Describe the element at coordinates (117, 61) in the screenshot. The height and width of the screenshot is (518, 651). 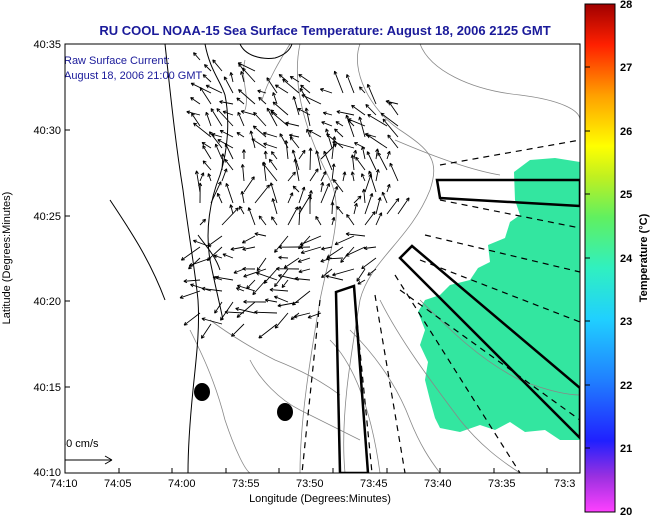
I see `current-annotation-line1: Raw Surface Current:` at that location.